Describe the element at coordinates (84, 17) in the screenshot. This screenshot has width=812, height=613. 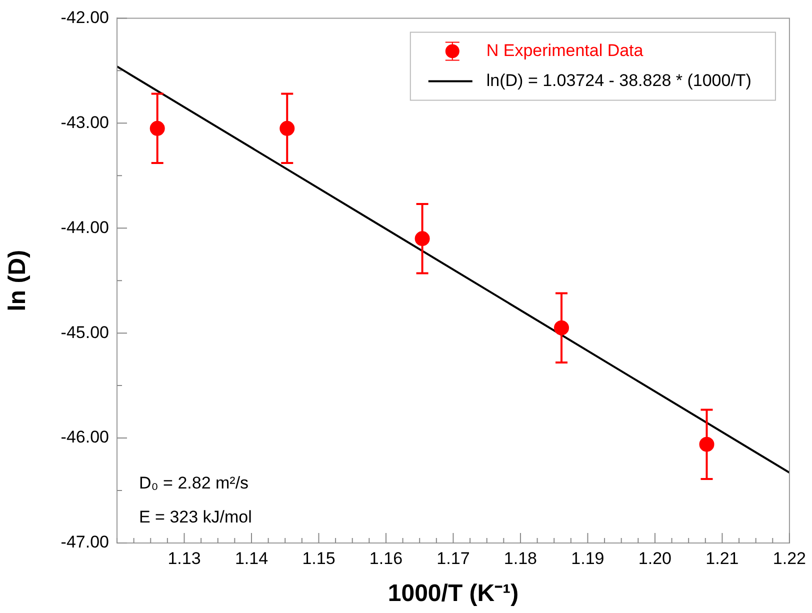
I see `y-tick-label: -42.00` at that location.